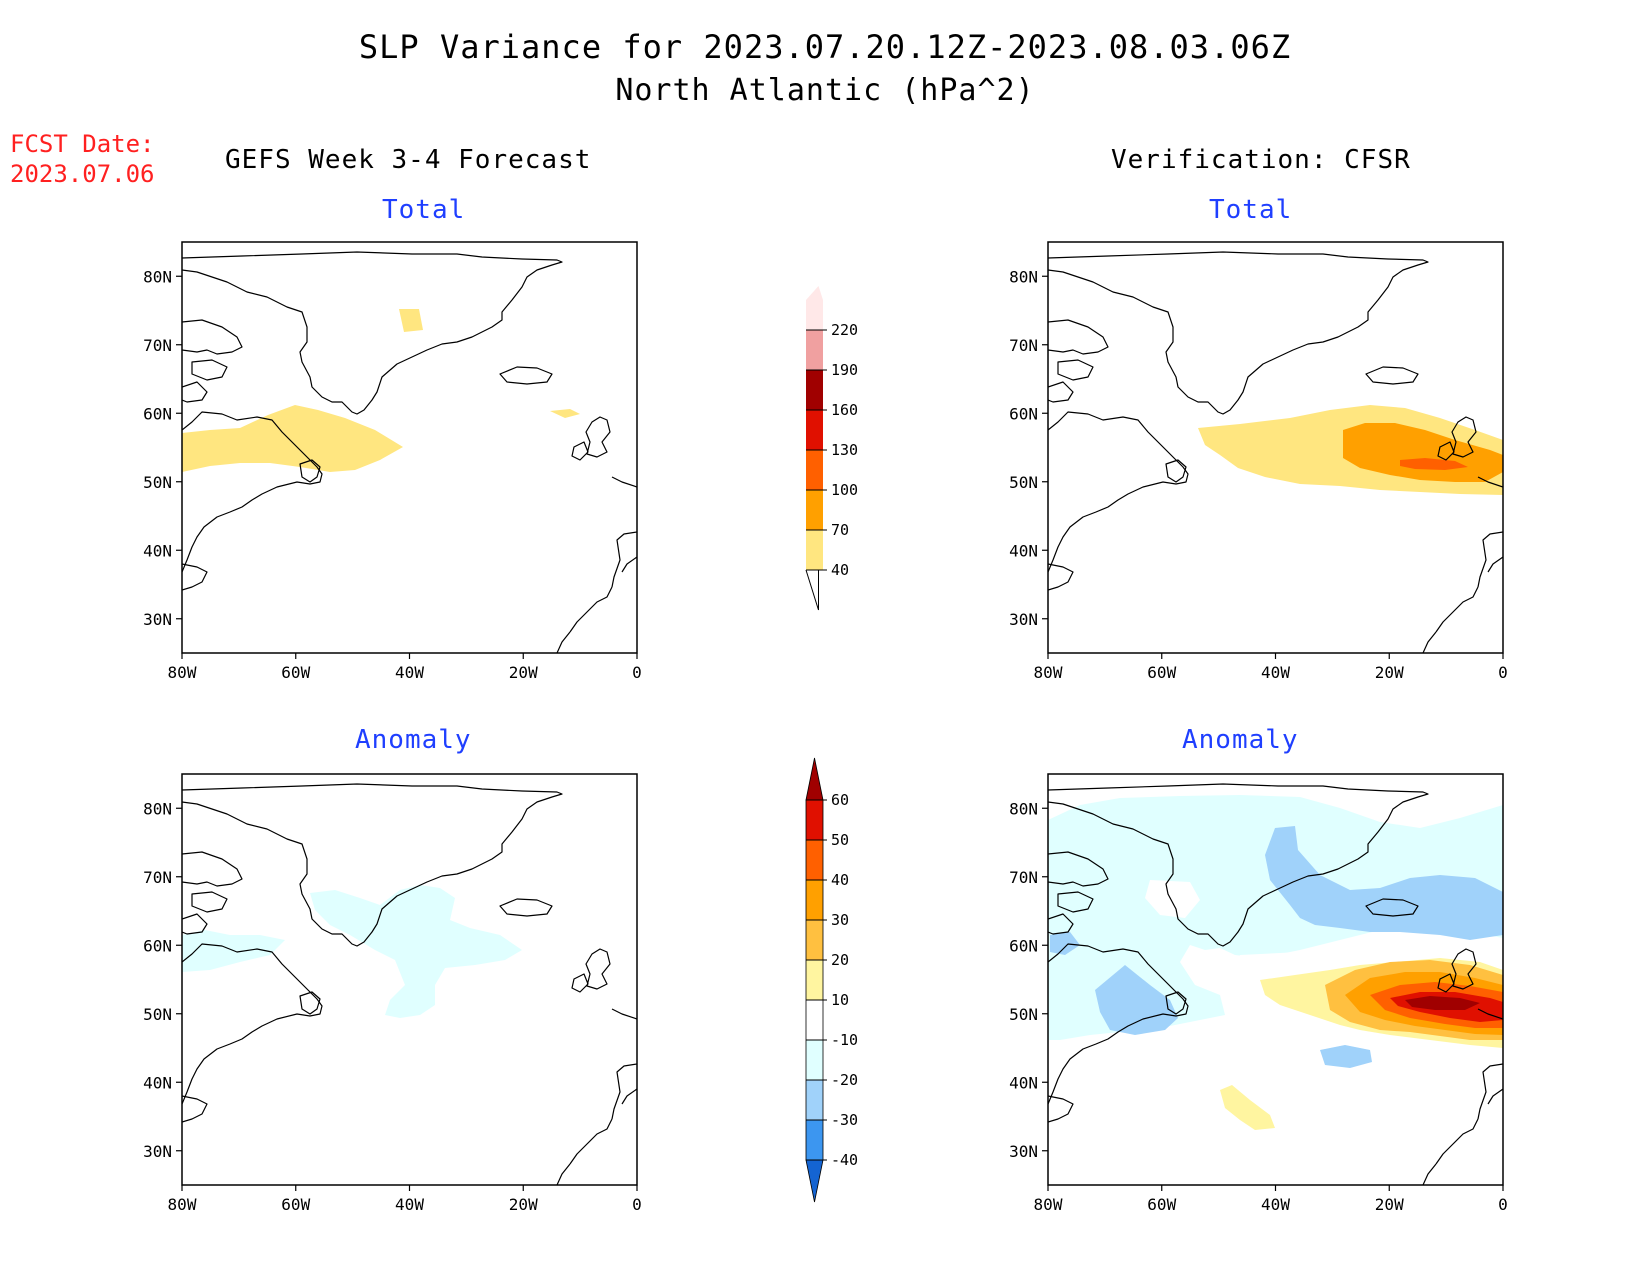 This screenshot has height=1275, width=1650. I want to click on verification-anomaly-axes: 80N 70N 60N 50N 40N 30N 80W 60W 40W 20W 0, so click(1258, 1006).